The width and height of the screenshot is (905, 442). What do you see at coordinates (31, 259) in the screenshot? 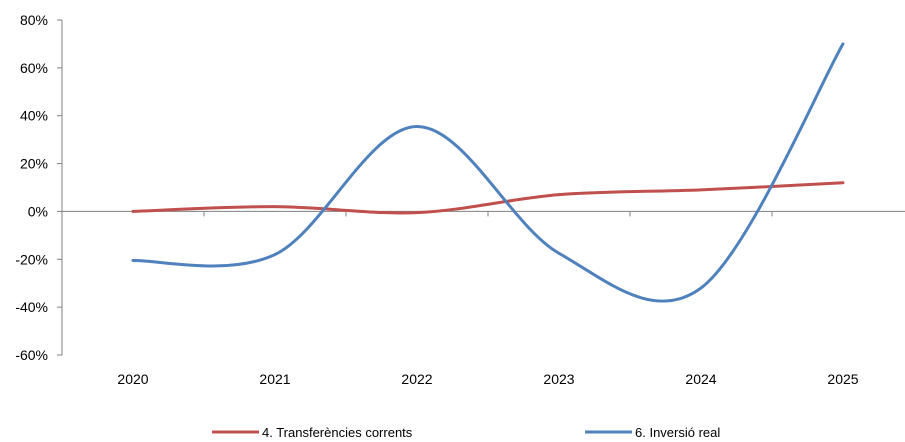
I see `y-tick-label: -20%` at bounding box center [31, 259].